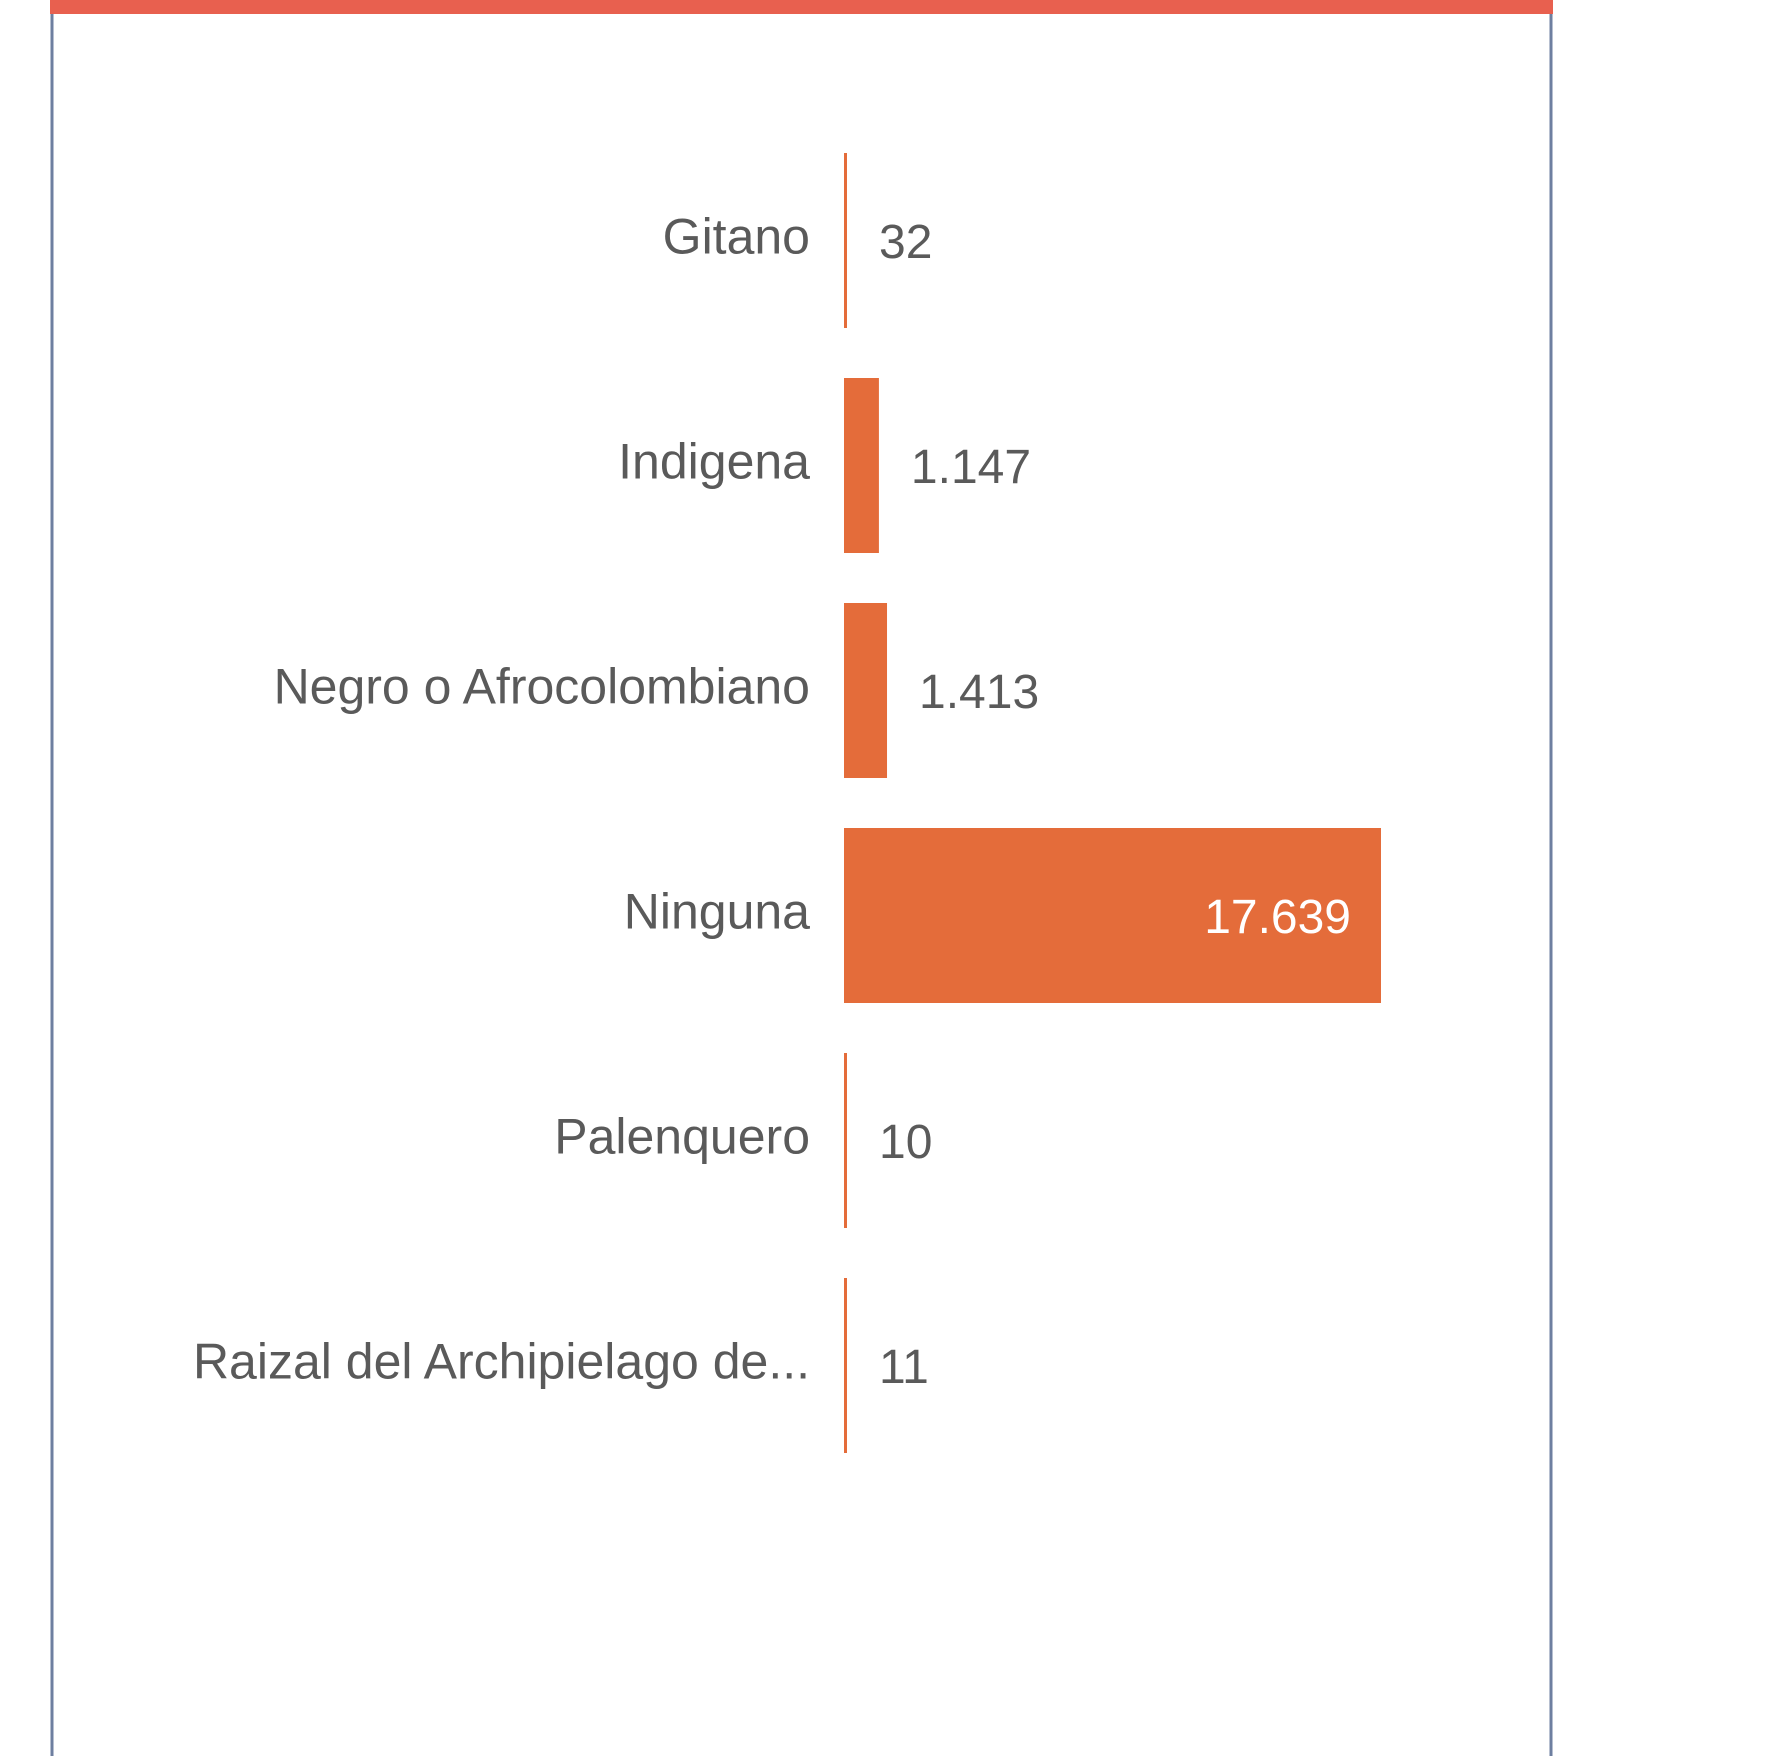  What do you see at coordinates (979, 692) in the screenshot?
I see `data-label: 1.413` at bounding box center [979, 692].